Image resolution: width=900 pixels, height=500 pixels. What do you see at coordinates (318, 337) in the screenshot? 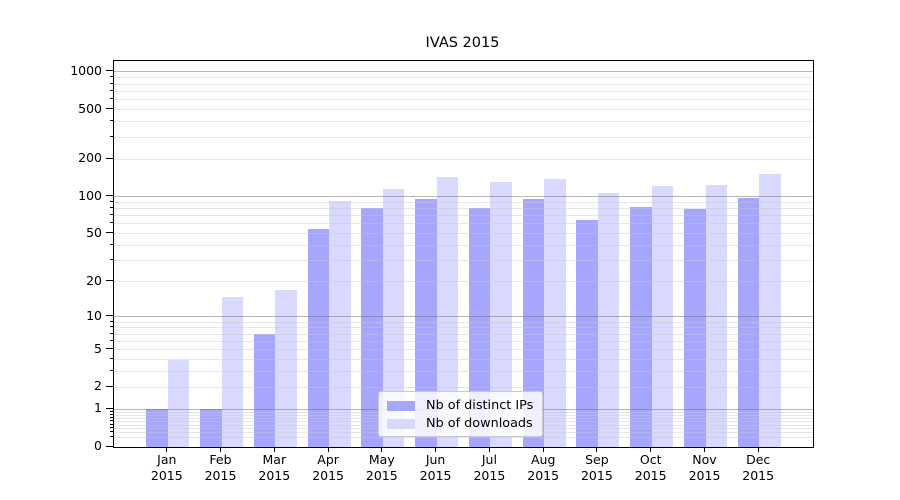
I see `bar-distinct-ips-apr` at bounding box center [318, 337].